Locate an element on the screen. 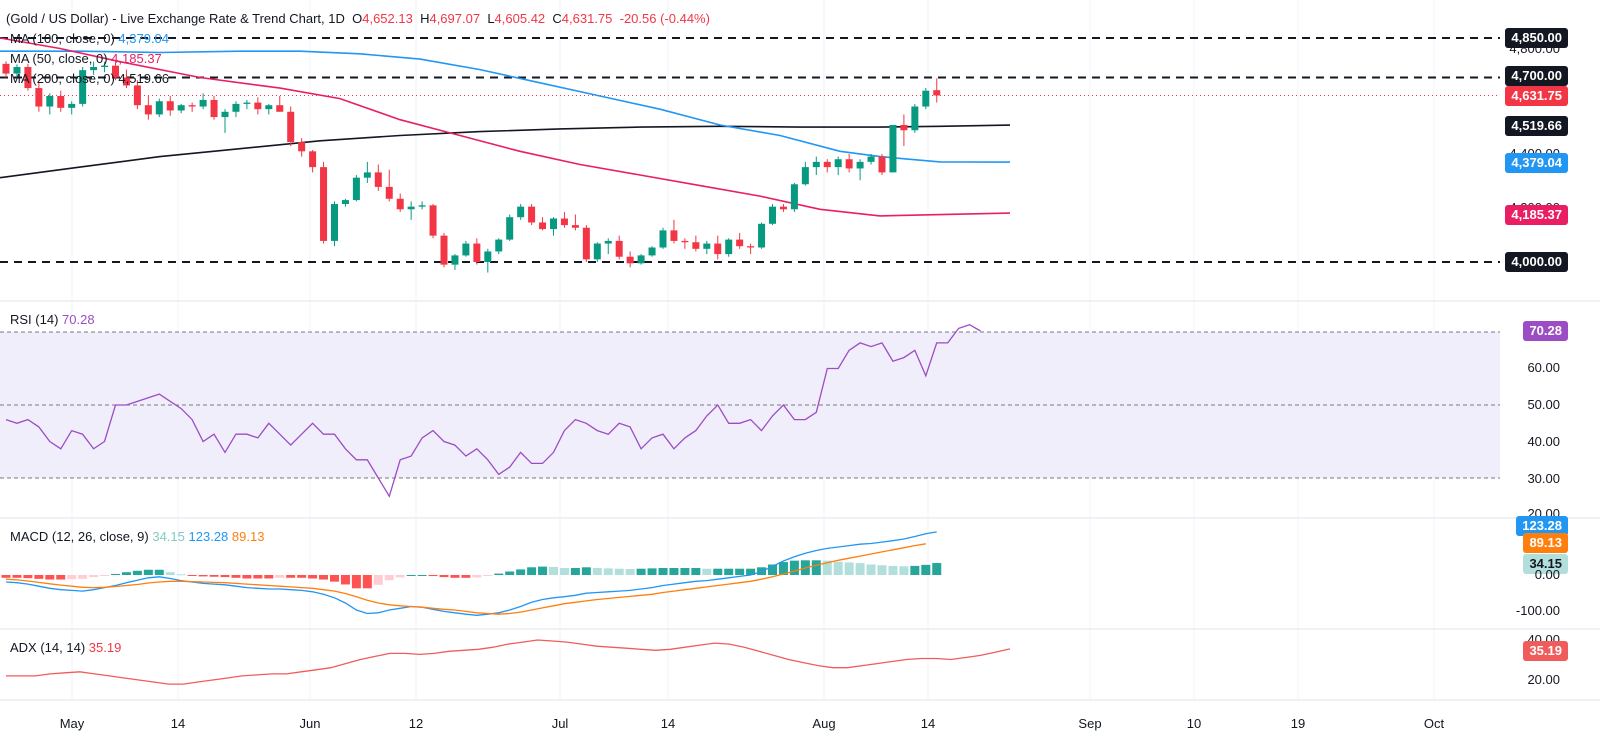 This screenshot has height=744, width=1600. macd-tick-0: 0.00 is located at coordinates (1547, 574).